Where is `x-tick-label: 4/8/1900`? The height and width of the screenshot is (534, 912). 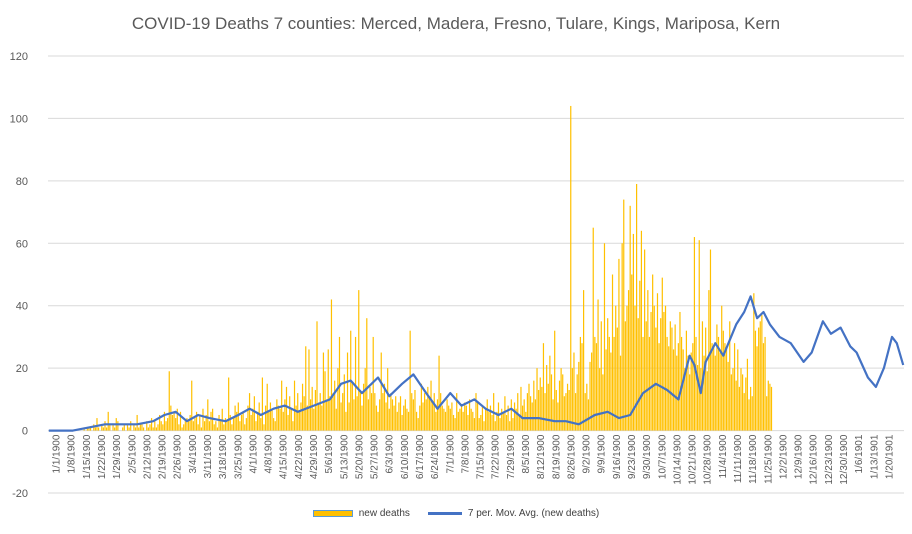
x-tick-label: 4/8/1900 is located at coordinates (269, 453).